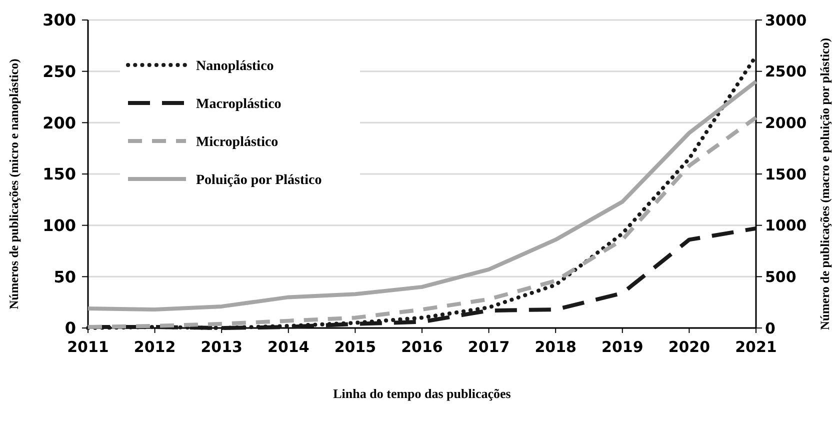 This screenshot has width=838, height=423. I want to click on y-axis-title: Números de publicações (micro e nanoplástico), so click(14, 184).